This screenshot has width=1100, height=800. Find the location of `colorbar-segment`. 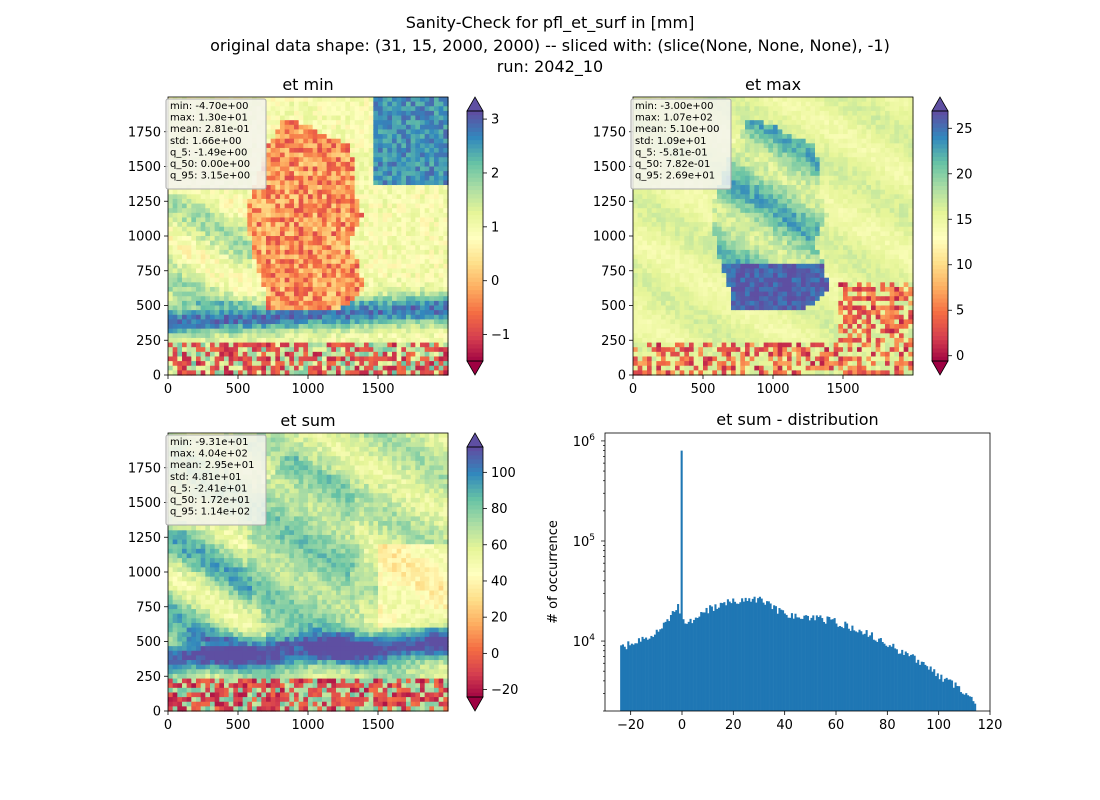

colorbar-segment is located at coordinates (475, 184).